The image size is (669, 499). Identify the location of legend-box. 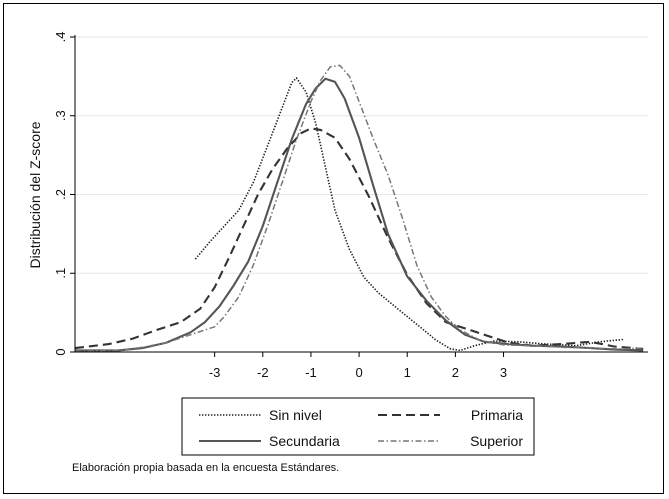
(358, 426).